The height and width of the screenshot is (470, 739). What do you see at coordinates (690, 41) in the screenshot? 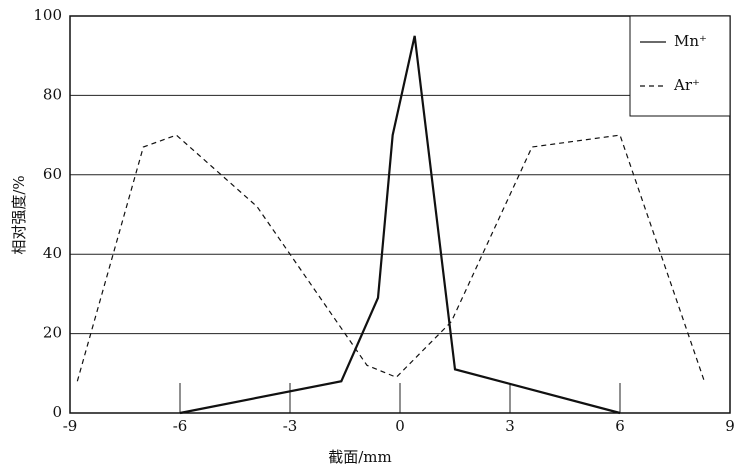
I see `legend-label: Mn⁺` at bounding box center [690, 41].